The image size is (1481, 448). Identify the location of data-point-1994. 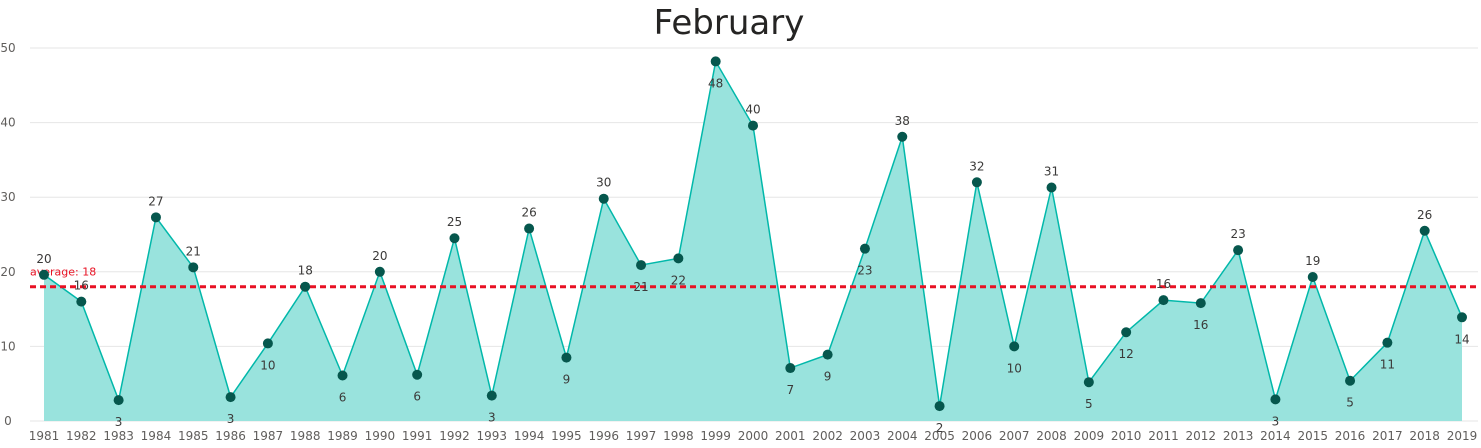
(529, 228).